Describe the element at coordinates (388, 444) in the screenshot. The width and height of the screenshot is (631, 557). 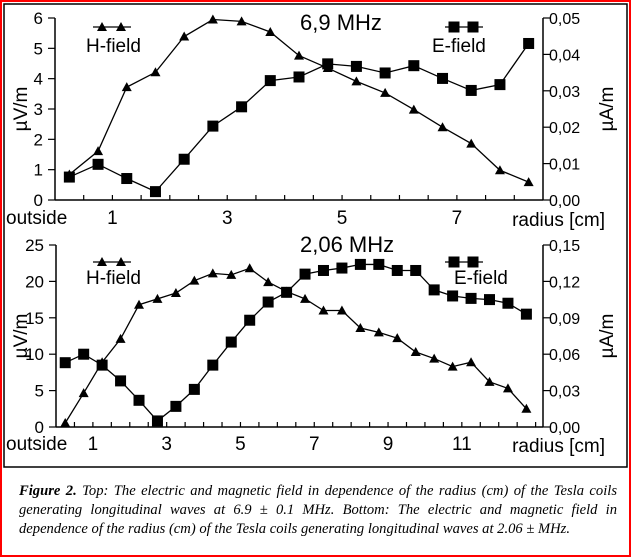
I see `x-tick-label: 9` at that location.